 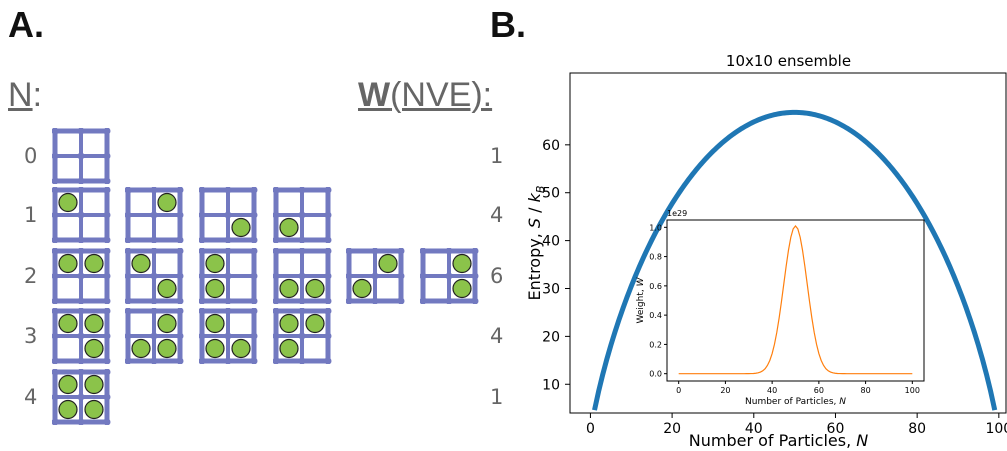 What do you see at coordinates (655, 315) in the screenshot?
I see `inset-y-tick-label: 0.4` at bounding box center [655, 315].